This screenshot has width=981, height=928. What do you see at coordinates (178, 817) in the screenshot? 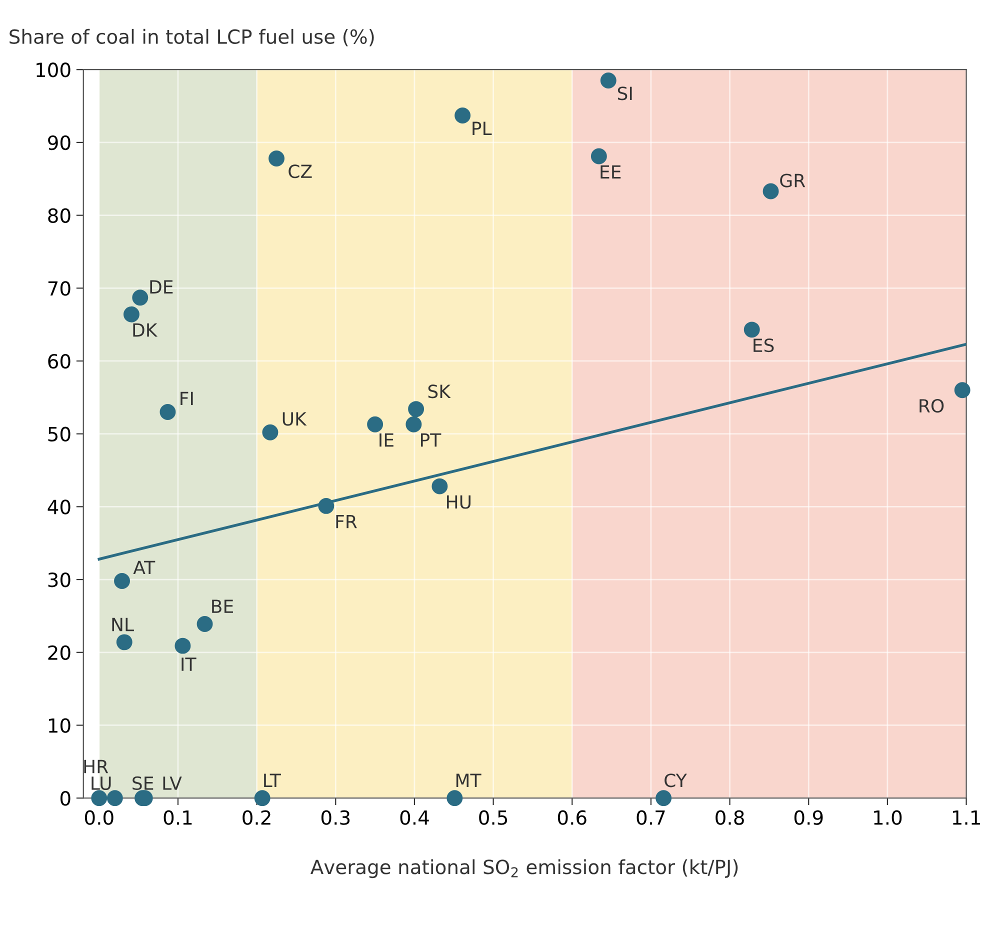
I see `x-tick-label: 0.1` at bounding box center [178, 817].